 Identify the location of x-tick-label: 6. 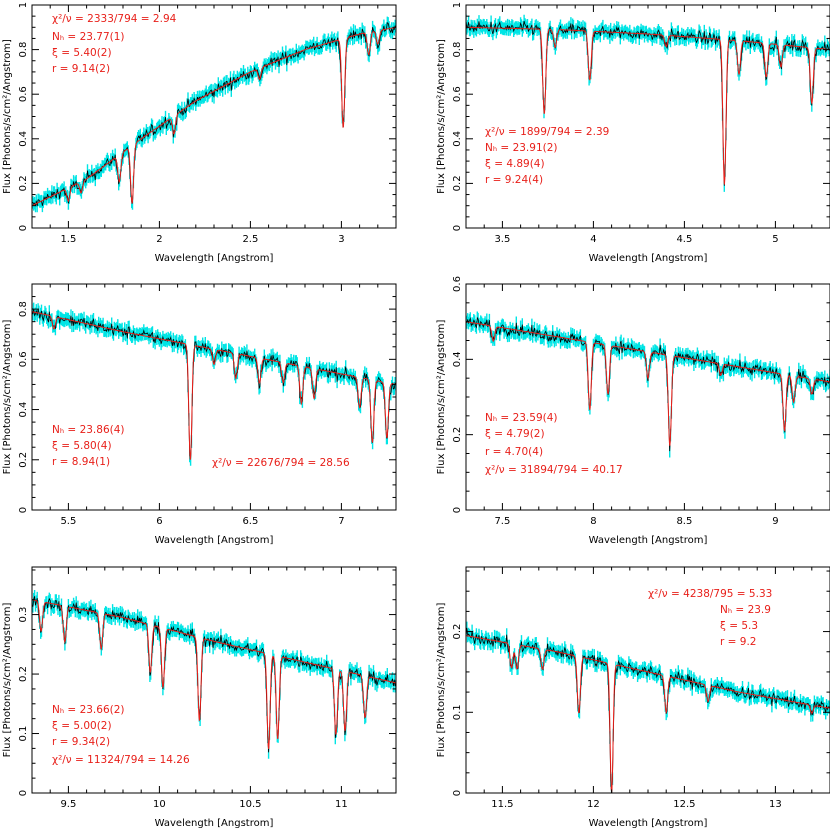
(159, 521).